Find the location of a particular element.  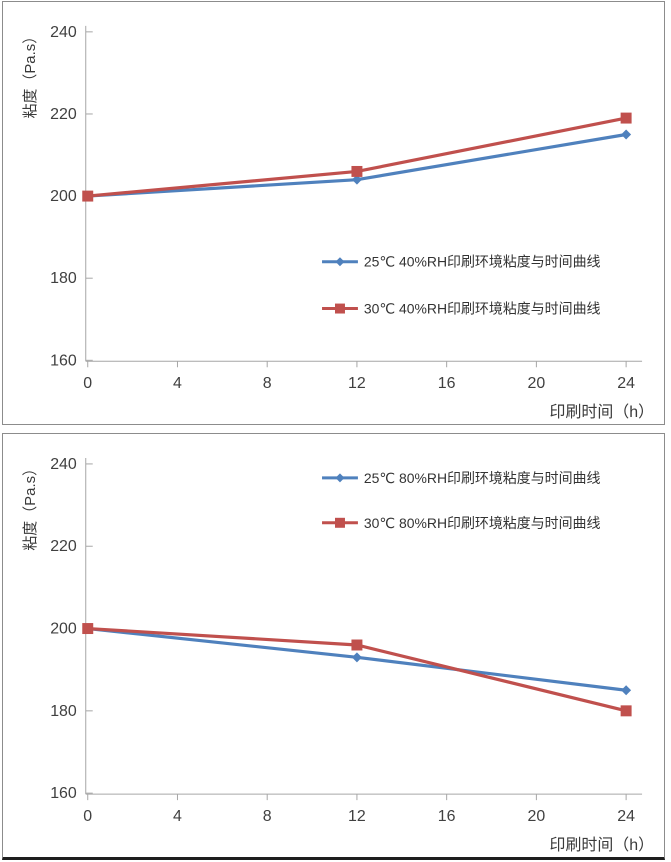

legend-label: 25℃ 80%RH印刷环境粘度与时间曲线 is located at coordinates (482, 478).